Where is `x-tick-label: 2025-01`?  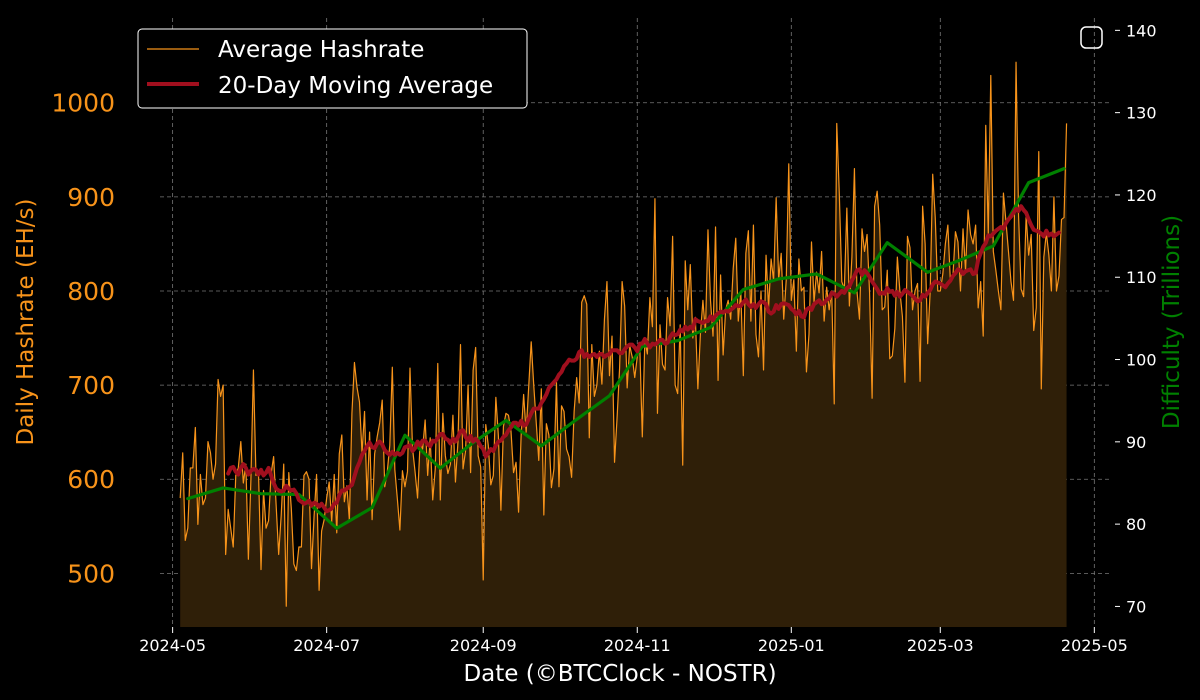
x-tick-label: 2025-01 is located at coordinates (791, 645).